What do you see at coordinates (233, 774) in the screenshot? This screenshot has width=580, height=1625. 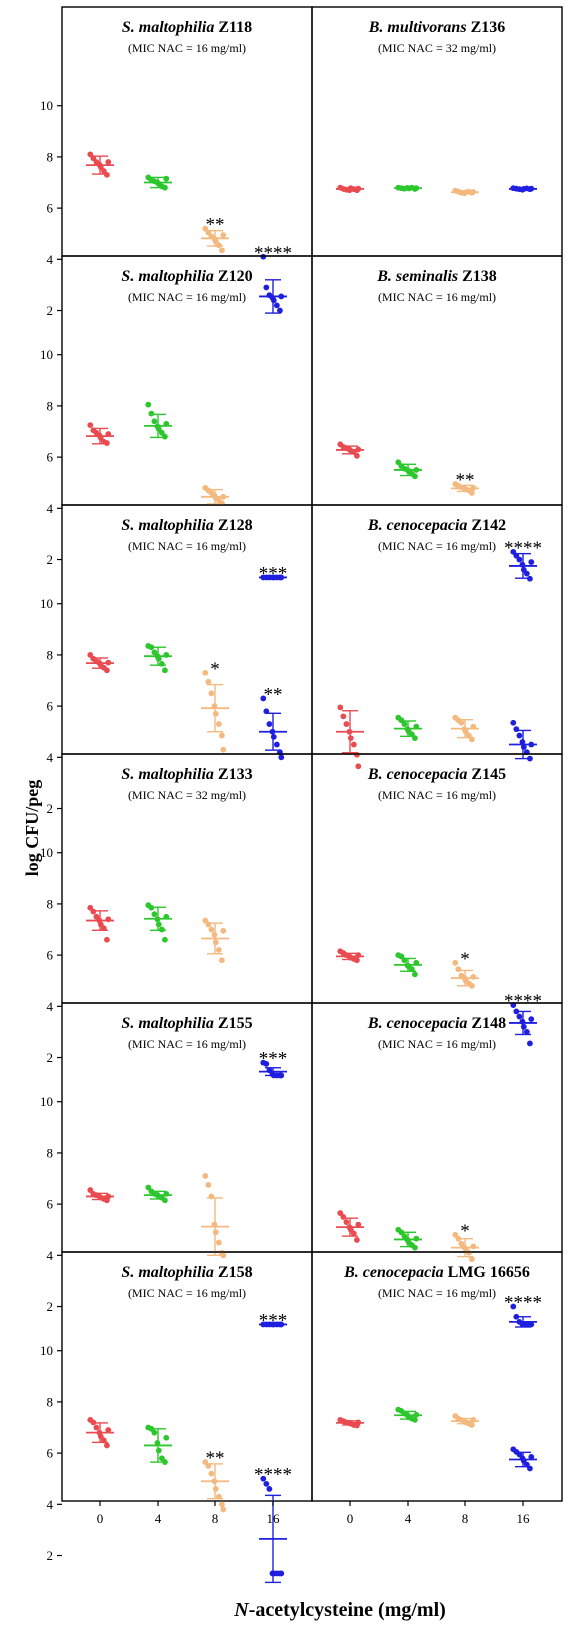 I see `panel-title-strain: Z133` at bounding box center [233, 774].